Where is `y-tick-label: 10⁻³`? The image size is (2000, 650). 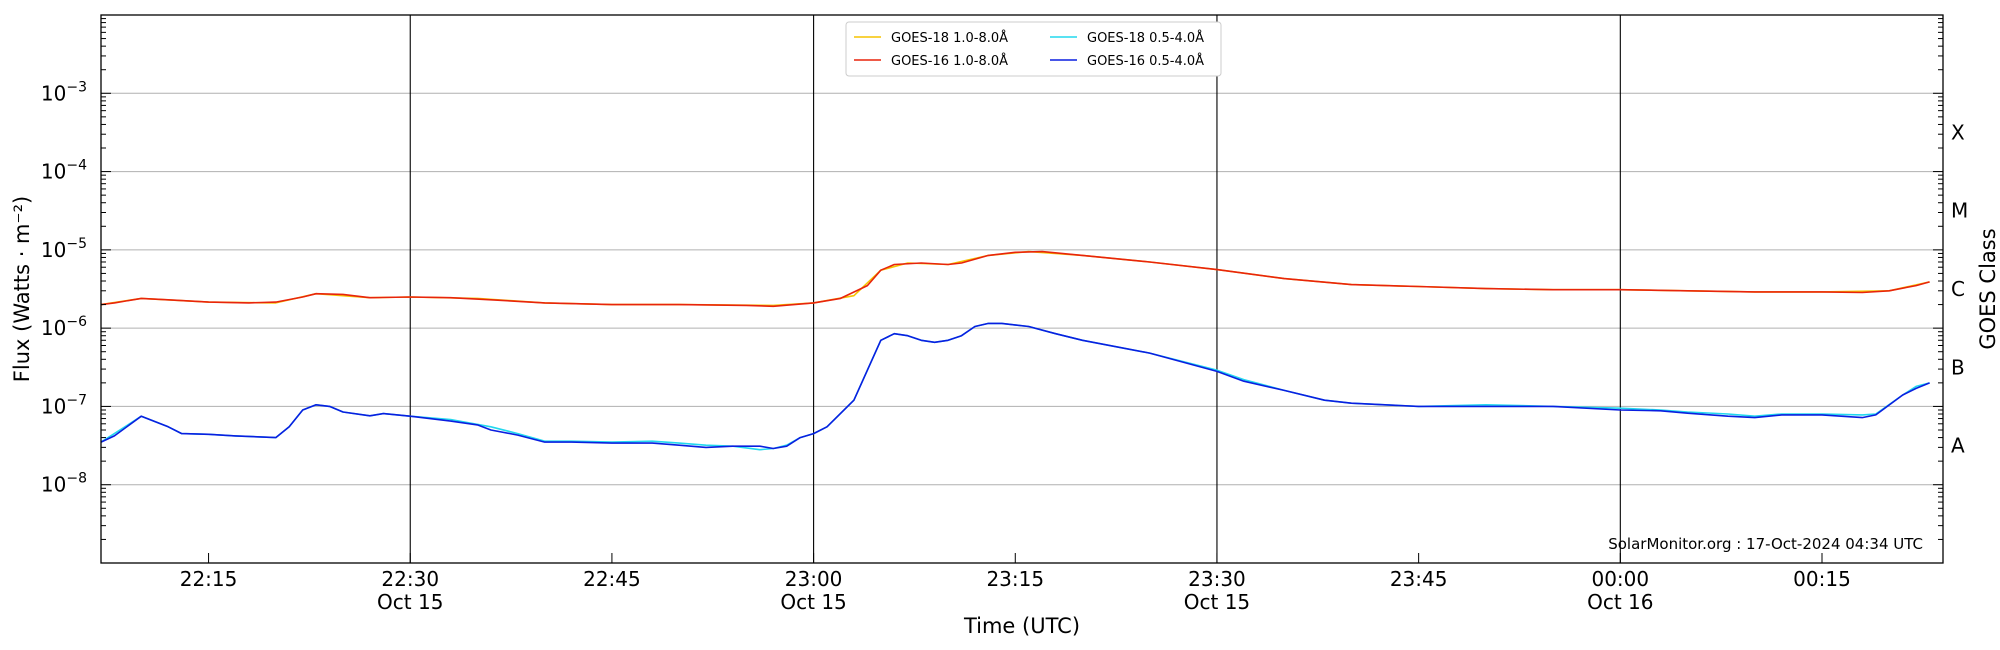 y-tick-label: 10⁻³ is located at coordinates (64, 92).